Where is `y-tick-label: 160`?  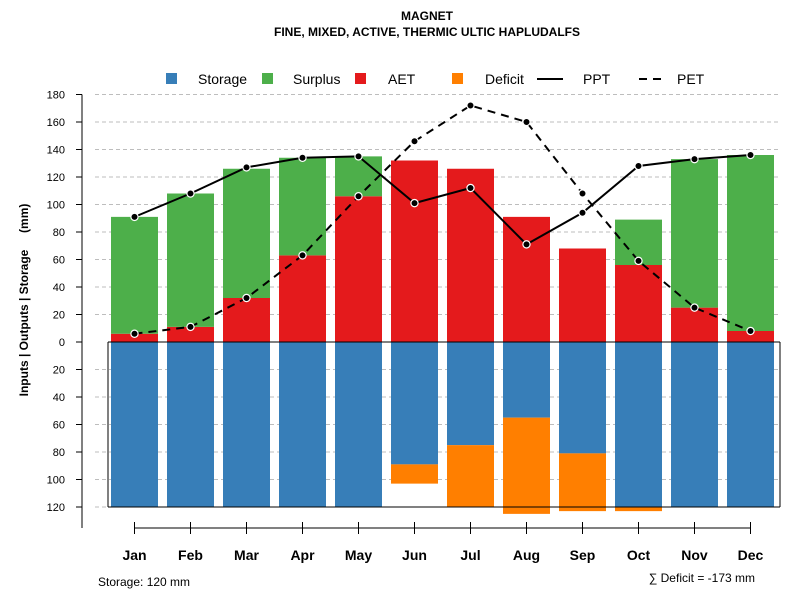
y-tick-label: 160 is located at coordinates (56, 123).